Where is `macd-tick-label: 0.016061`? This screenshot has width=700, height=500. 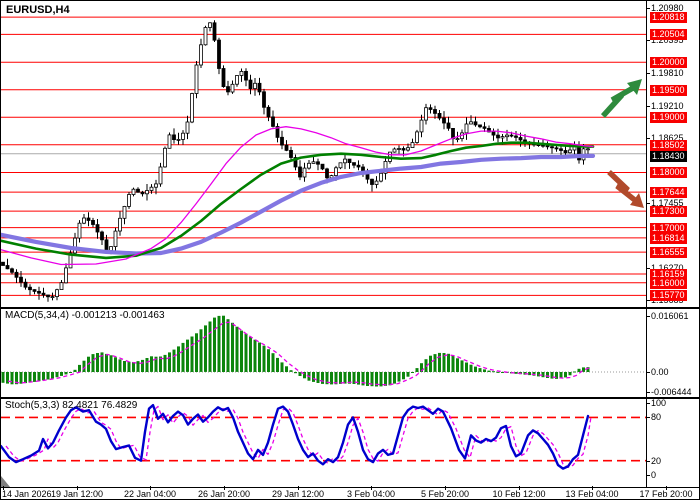
macd-tick-label: 0.016061 is located at coordinates (670, 316).